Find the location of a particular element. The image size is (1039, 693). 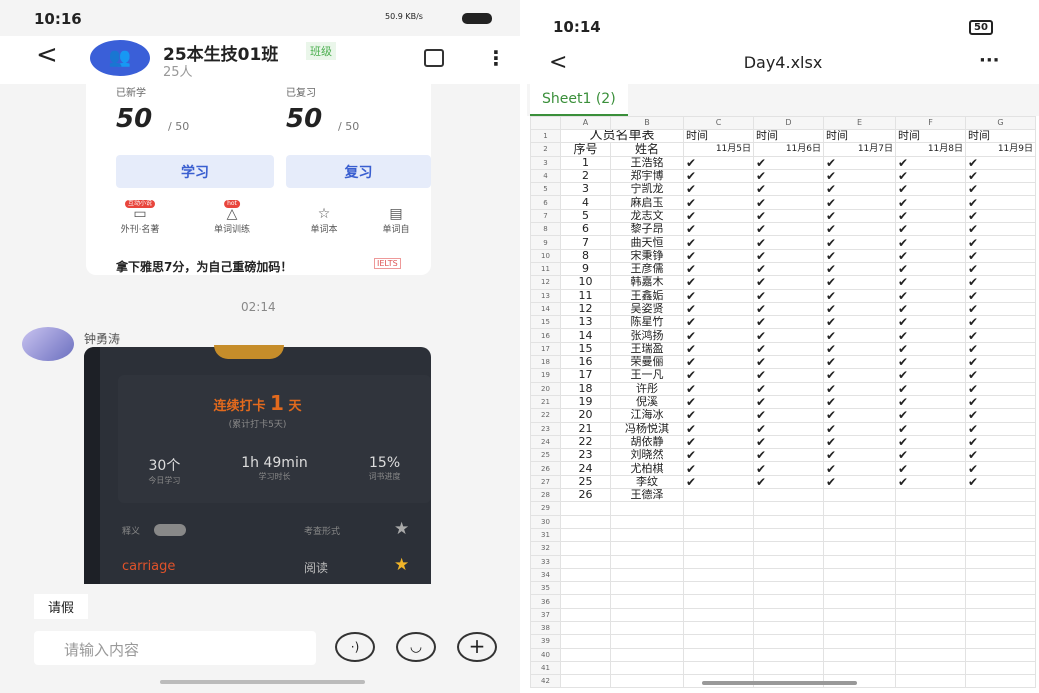

star-filled-icon: ★ is located at coordinates (402, 565).